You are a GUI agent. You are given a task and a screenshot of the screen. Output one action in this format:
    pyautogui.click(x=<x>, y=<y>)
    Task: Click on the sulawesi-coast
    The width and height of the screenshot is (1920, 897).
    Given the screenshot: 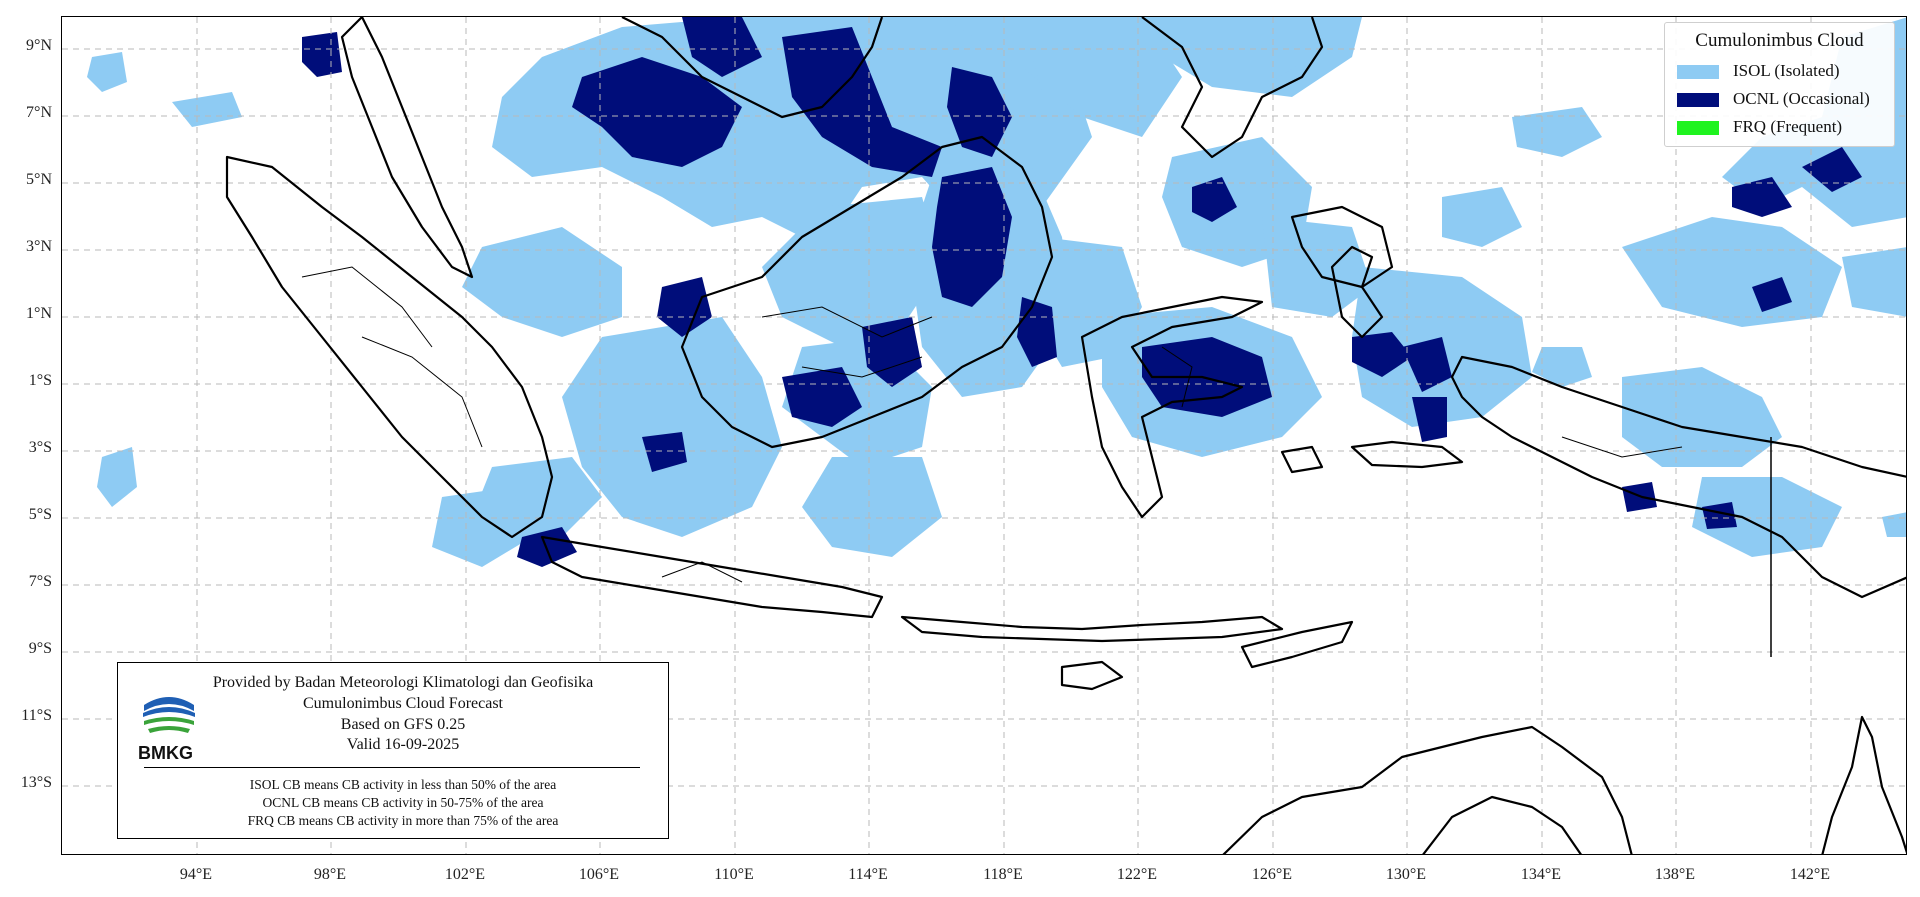 What is the action you would take?
    pyautogui.click(x=1172, y=407)
    